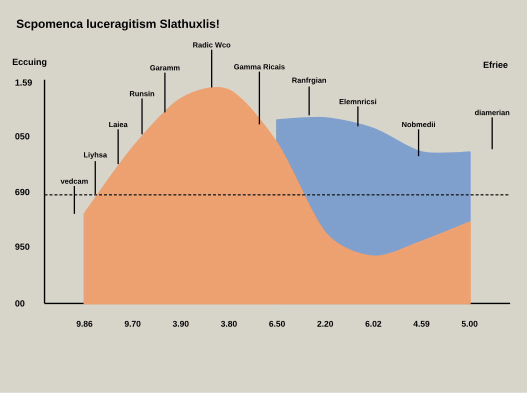 The width and height of the screenshot is (527, 393). What do you see at coordinates (23, 82) in the screenshot?
I see `text: 1.59` at bounding box center [23, 82].